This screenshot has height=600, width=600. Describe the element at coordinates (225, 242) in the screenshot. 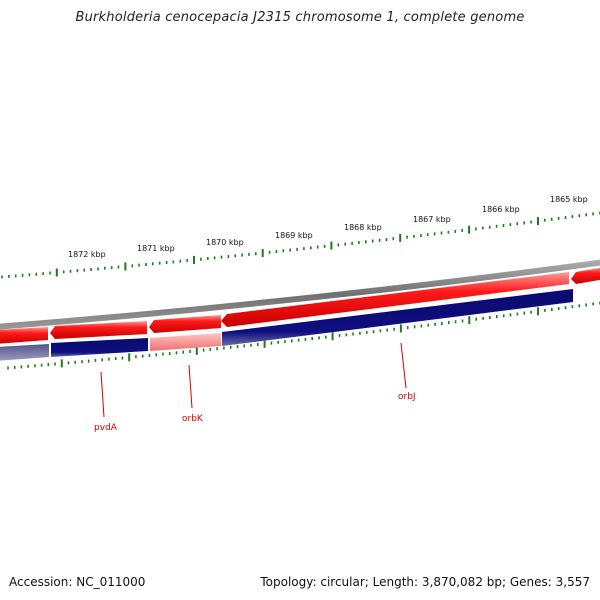

I see `scale-label-1870: 1870 kbp` at that location.